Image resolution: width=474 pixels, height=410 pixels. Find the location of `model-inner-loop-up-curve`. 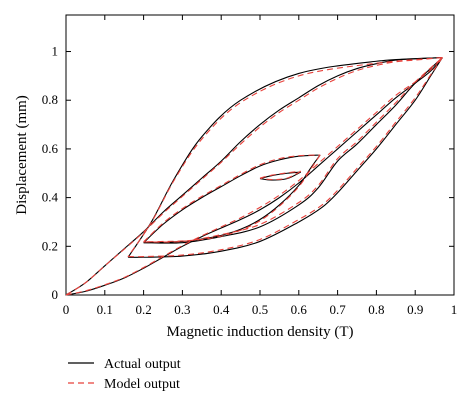

model-inner-loop-up-curve is located at coordinates (232, 198).